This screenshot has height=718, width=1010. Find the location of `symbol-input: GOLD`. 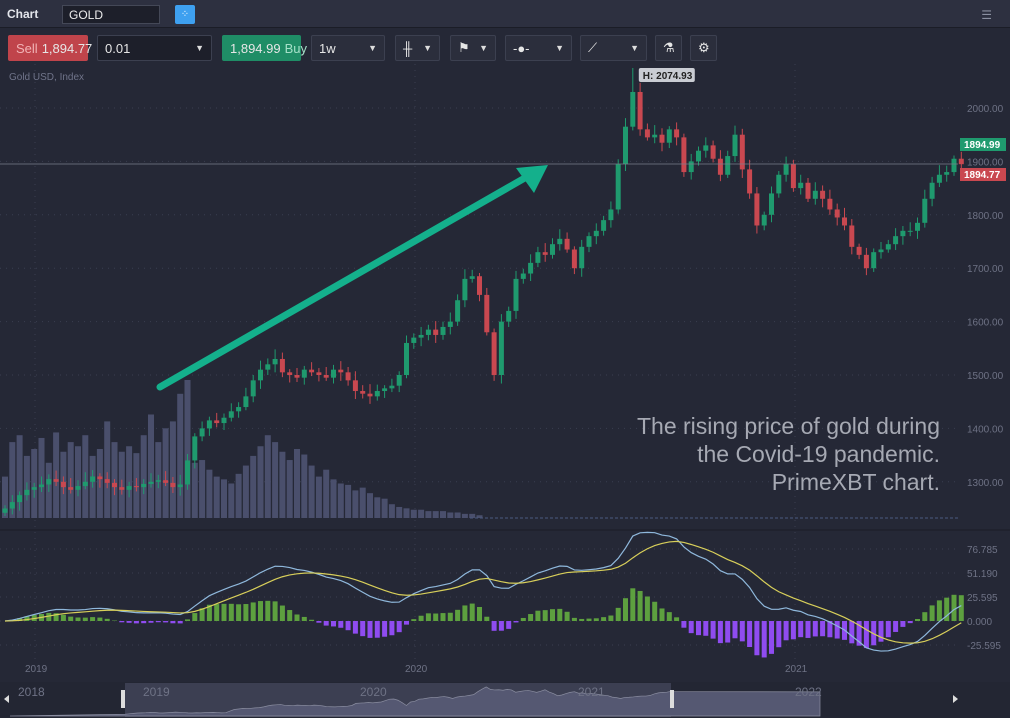

symbol-input: GOLD is located at coordinates (111, 14).